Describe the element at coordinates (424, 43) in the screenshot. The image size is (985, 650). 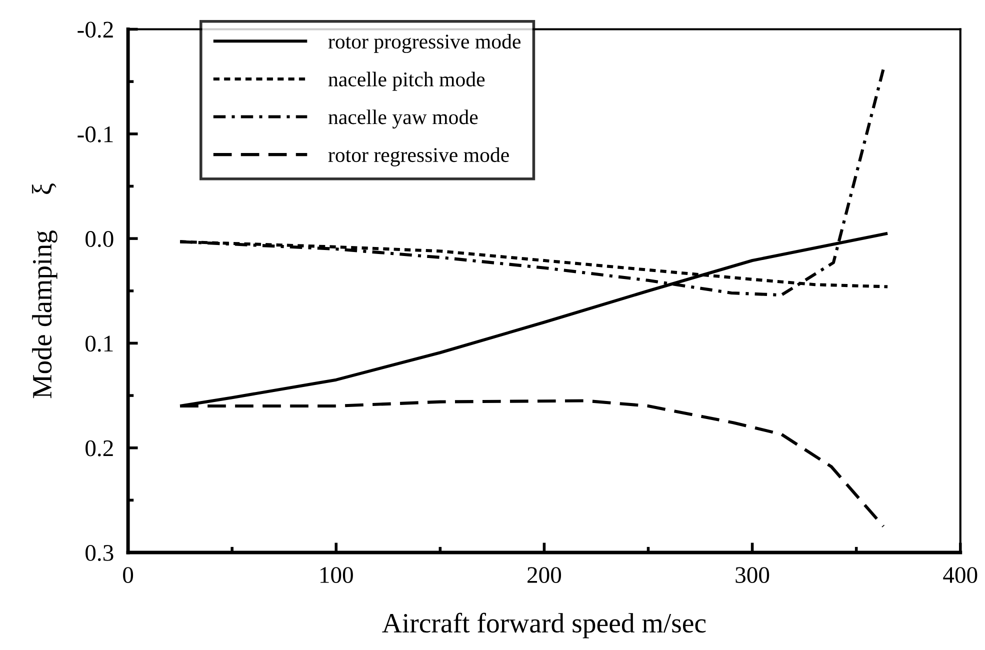
I see `legend-label: rotor progressive mode` at that location.